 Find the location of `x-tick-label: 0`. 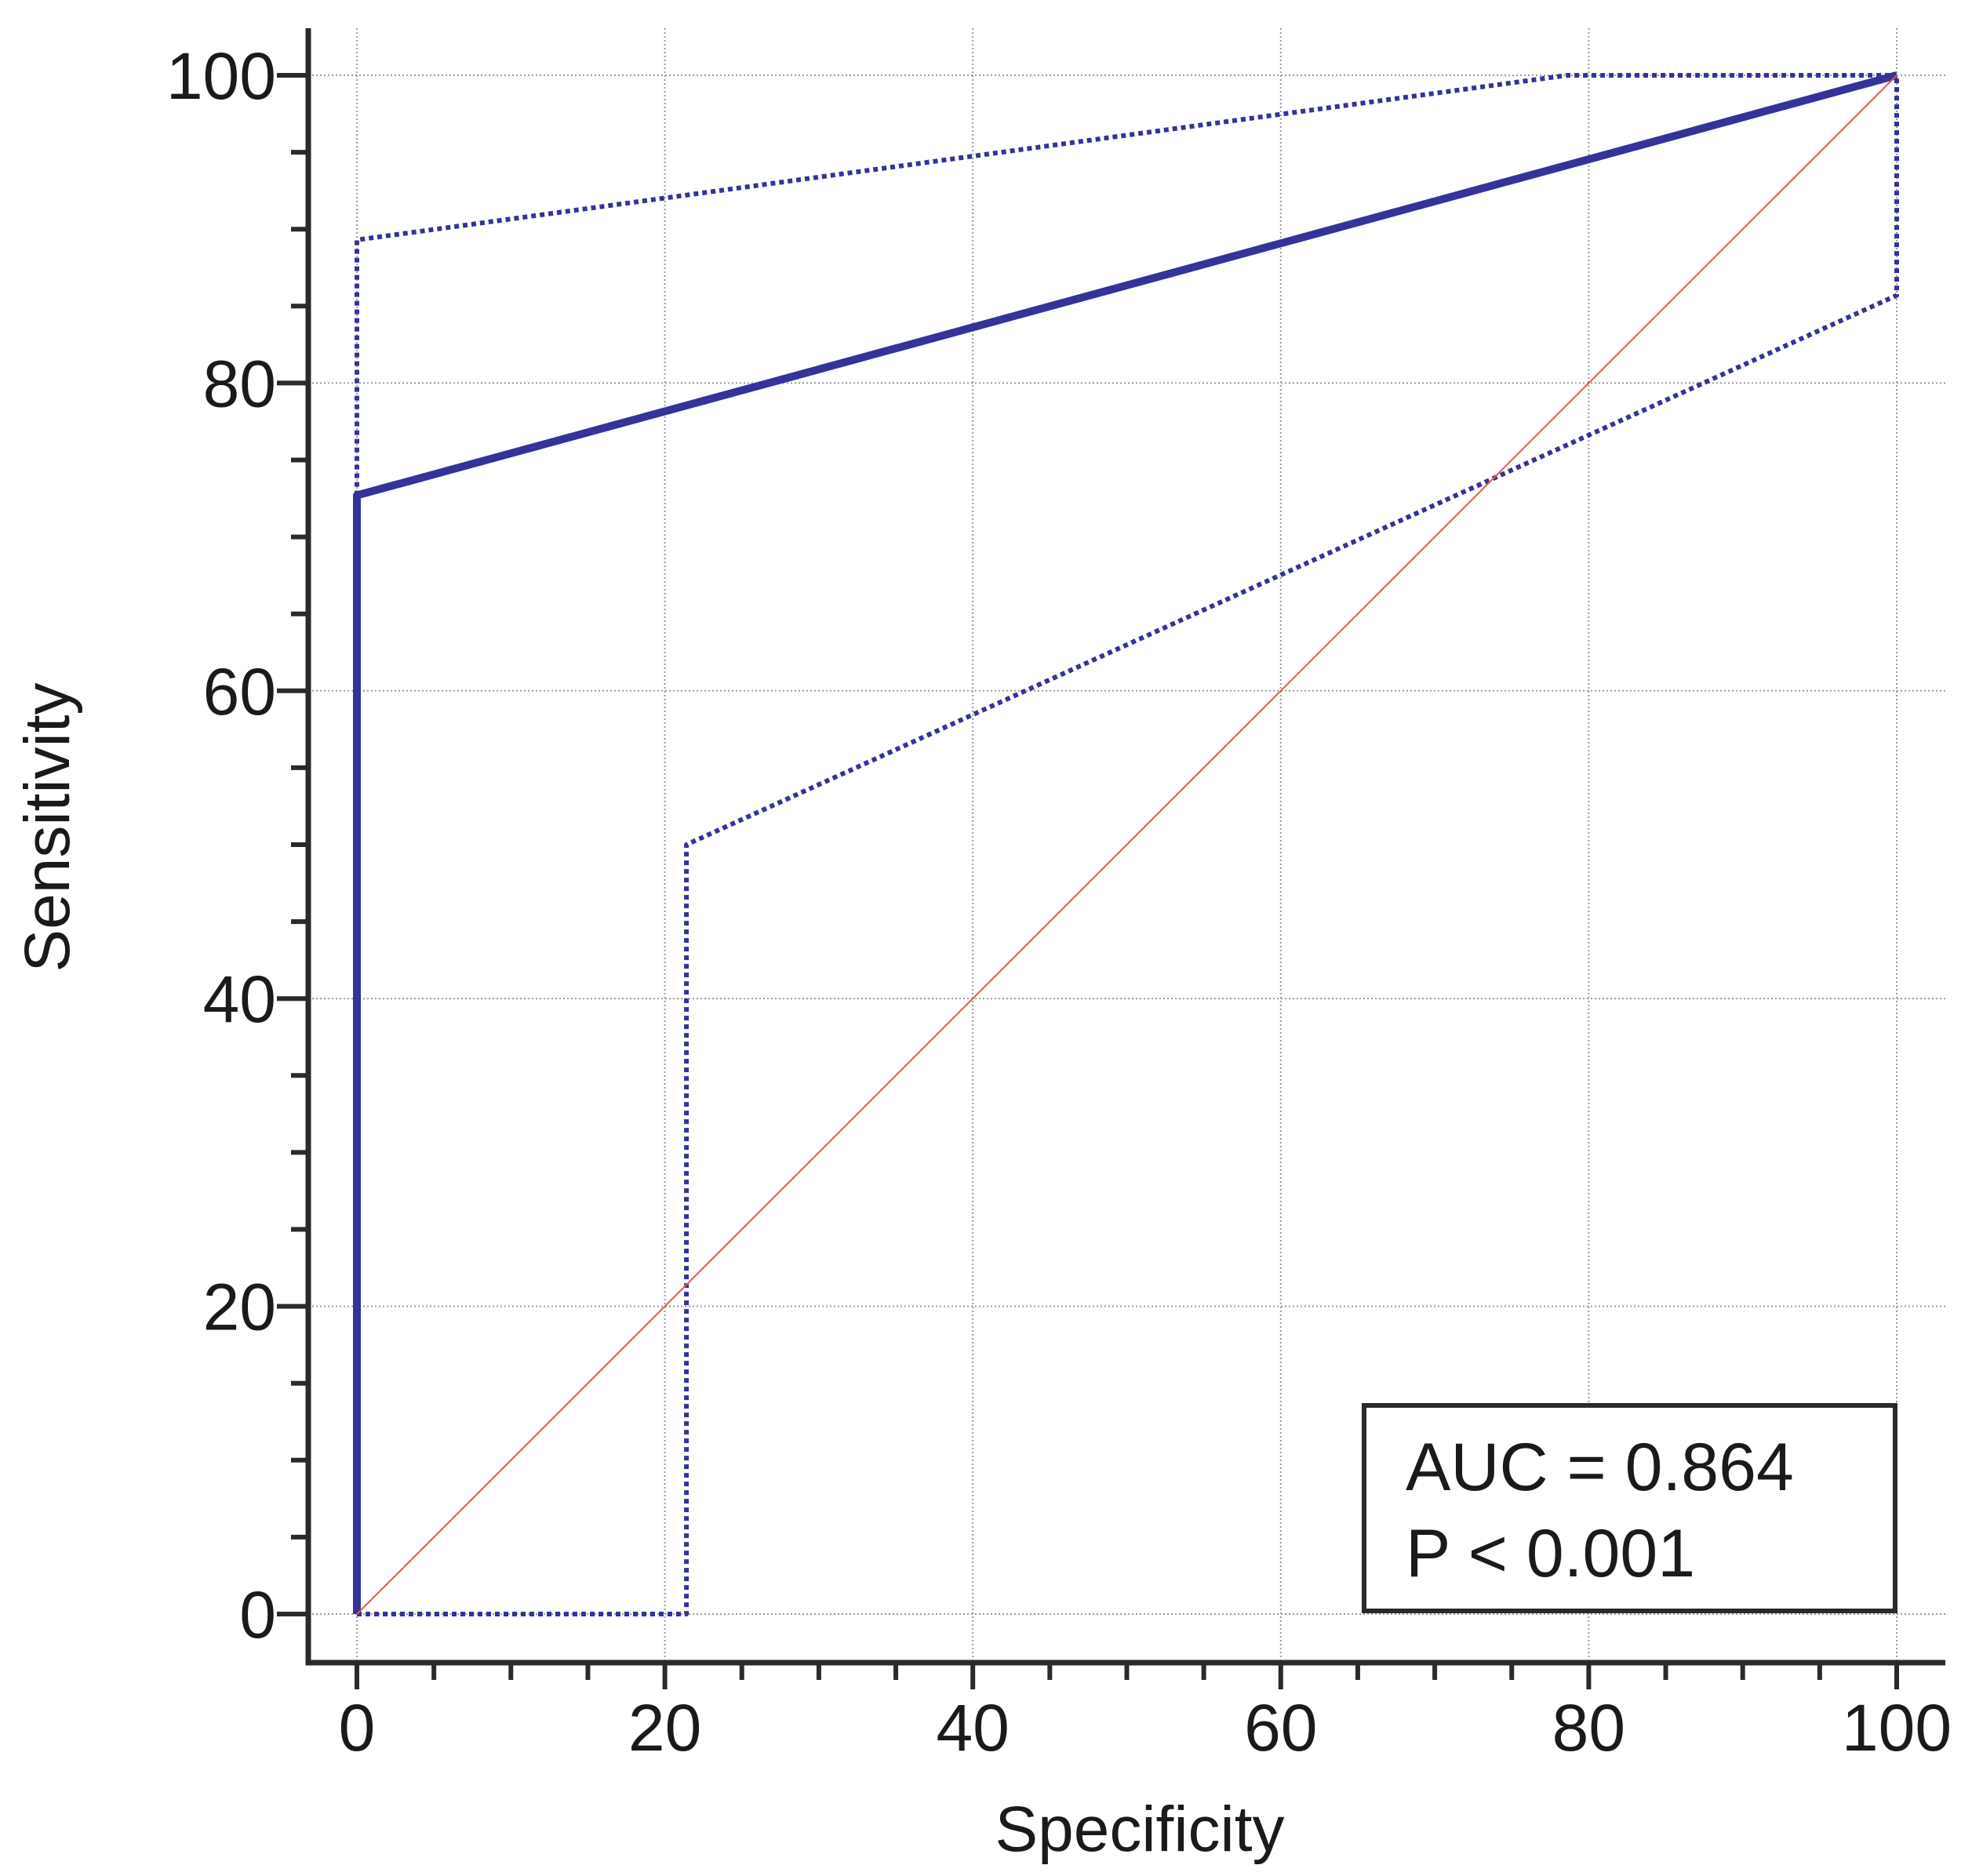

x-tick-label: 0 is located at coordinates (357, 1728).